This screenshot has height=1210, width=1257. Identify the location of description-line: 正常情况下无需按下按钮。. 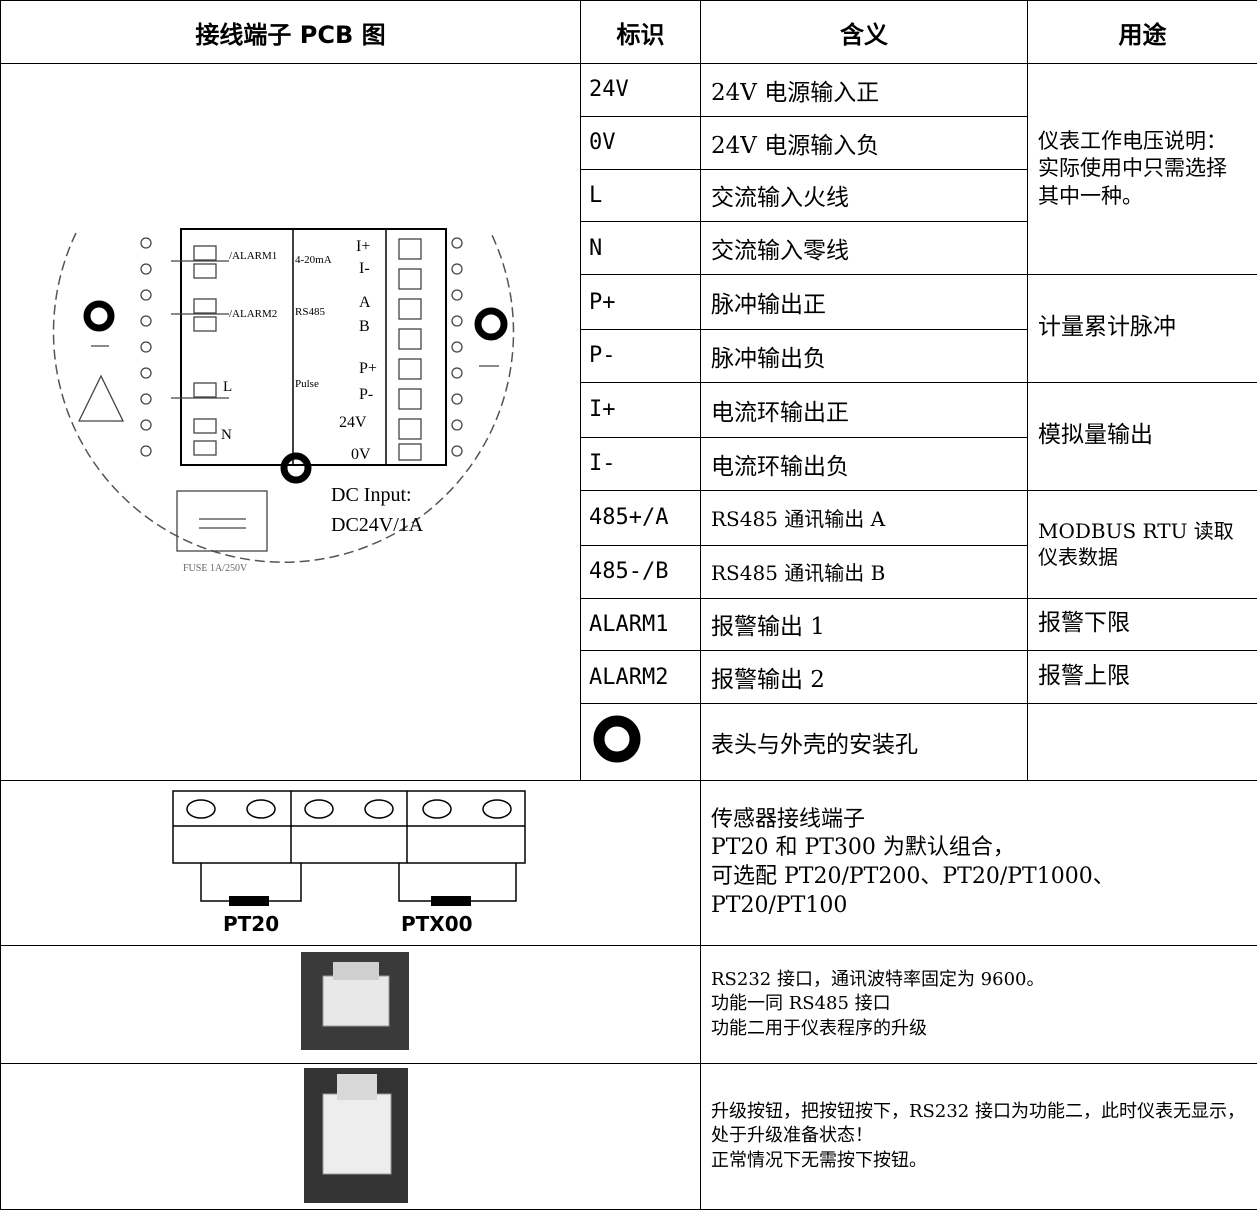
(979, 1161).